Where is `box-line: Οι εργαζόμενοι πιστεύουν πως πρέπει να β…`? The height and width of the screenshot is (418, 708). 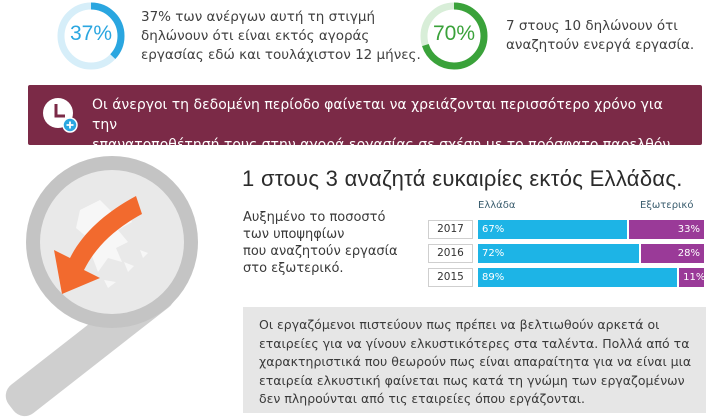
box-line: Οι εργαζόμενοι πιστεύουν πως πρέπει να β… is located at coordinates (459, 324).